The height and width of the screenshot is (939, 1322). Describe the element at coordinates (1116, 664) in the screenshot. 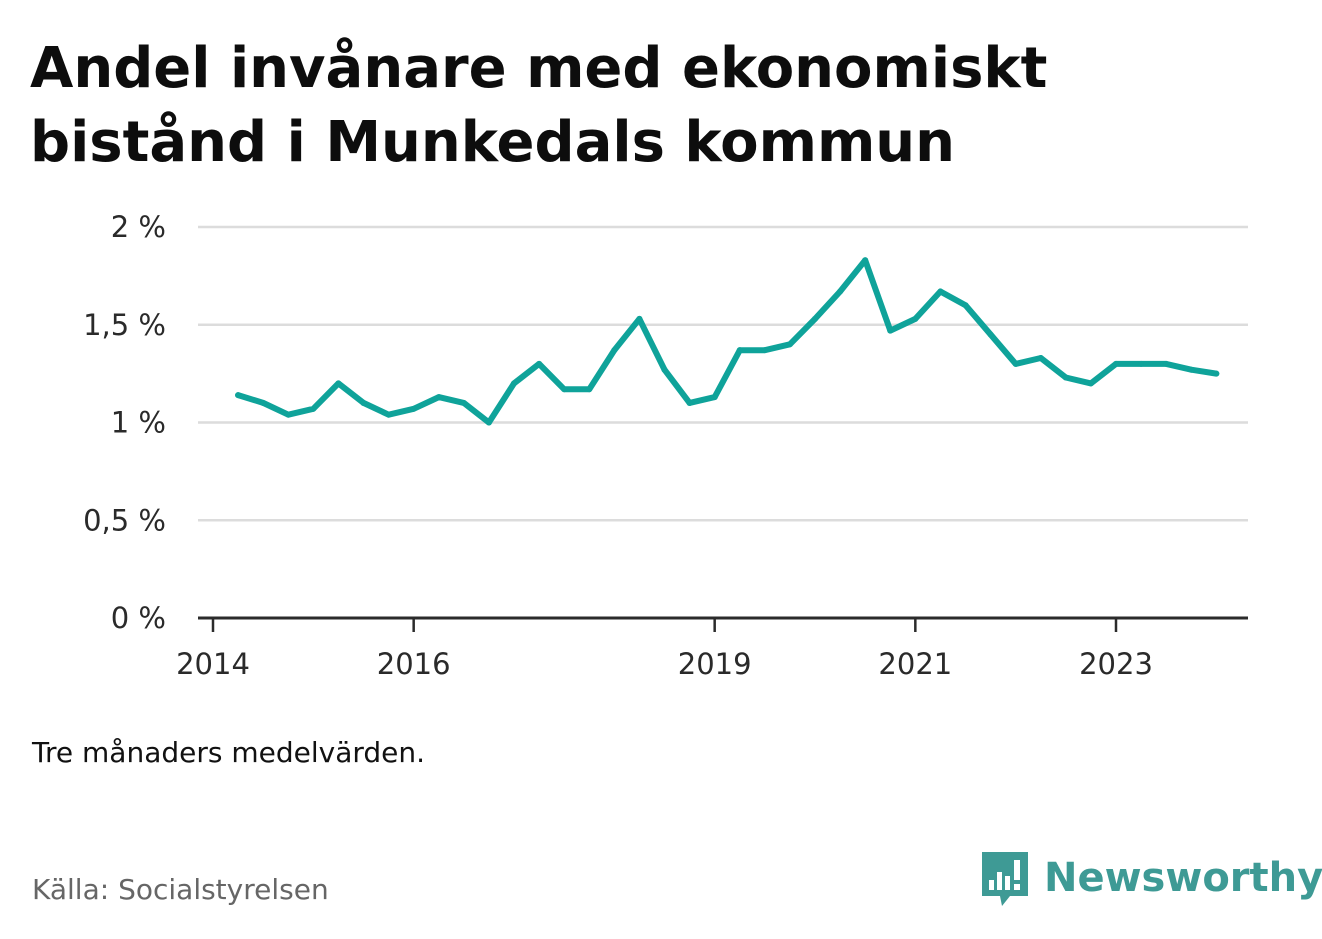

I see `x-tick-label: 2023` at that location.